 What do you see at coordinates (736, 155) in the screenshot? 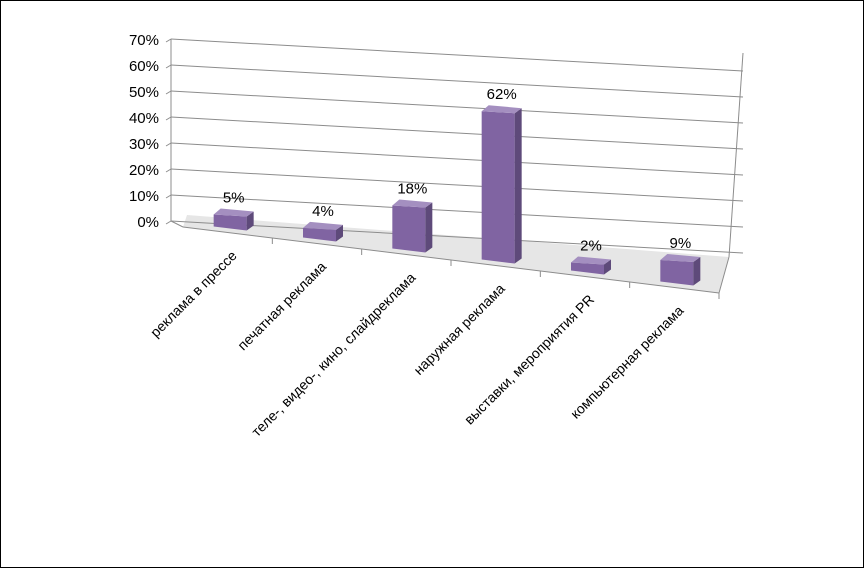
I see `back-wall-right-edge` at bounding box center [736, 155].